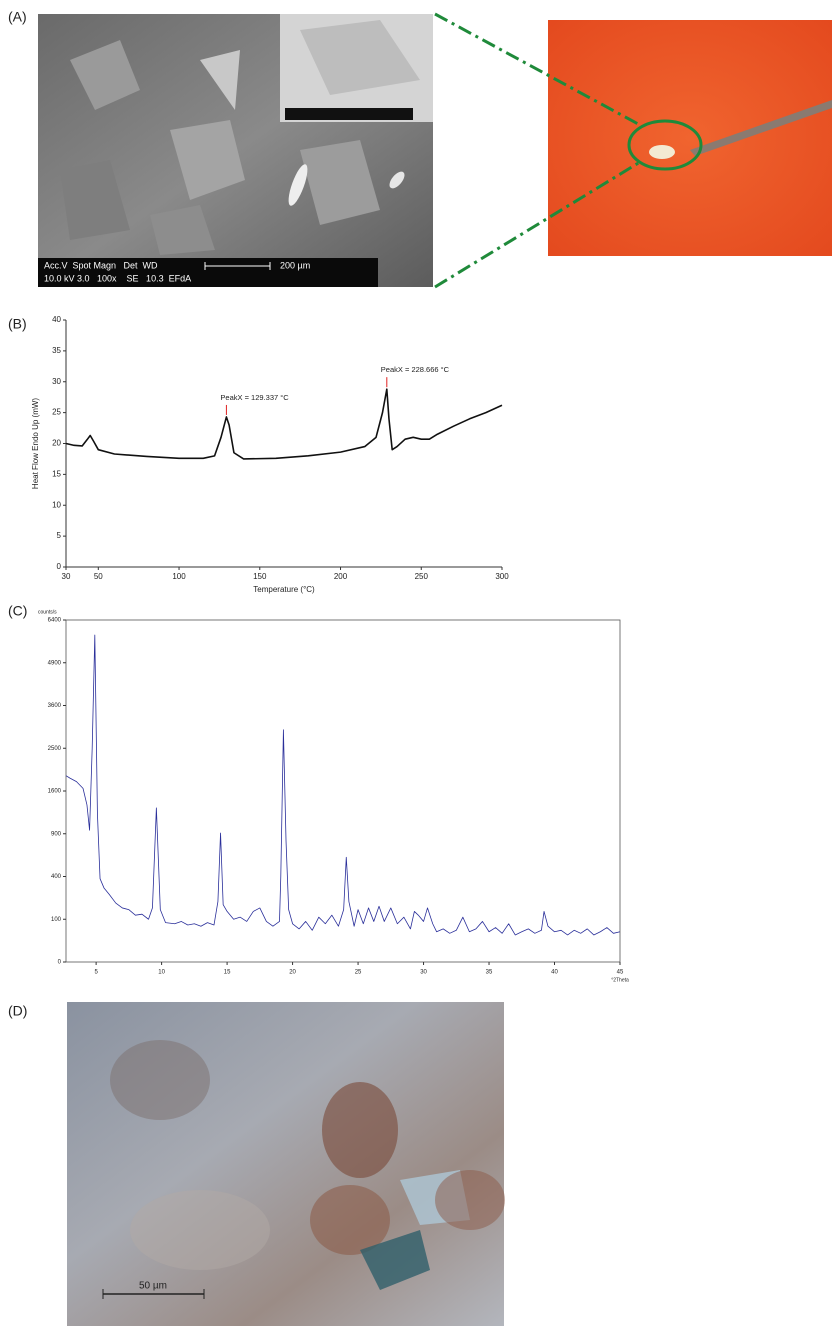 The height and width of the screenshot is (1326, 832). I want to click on y-tick-label: 1600, so click(55, 792).